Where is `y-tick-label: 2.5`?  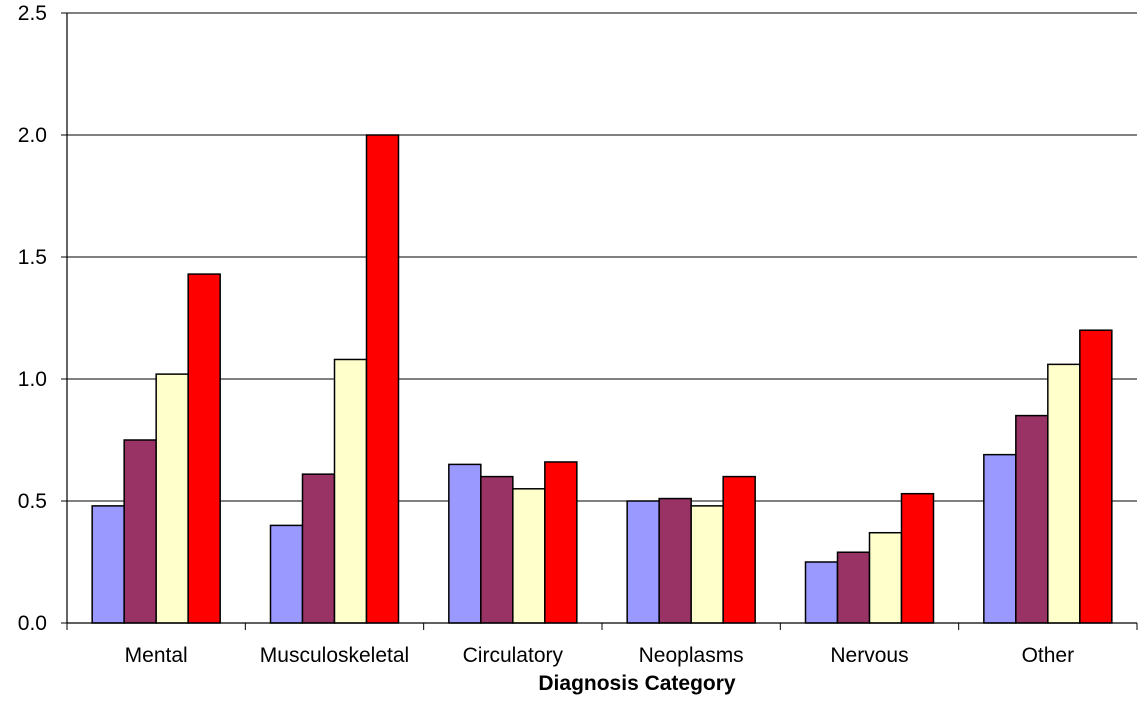 y-tick-label: 2.5 is located at coordinates (32, 13).